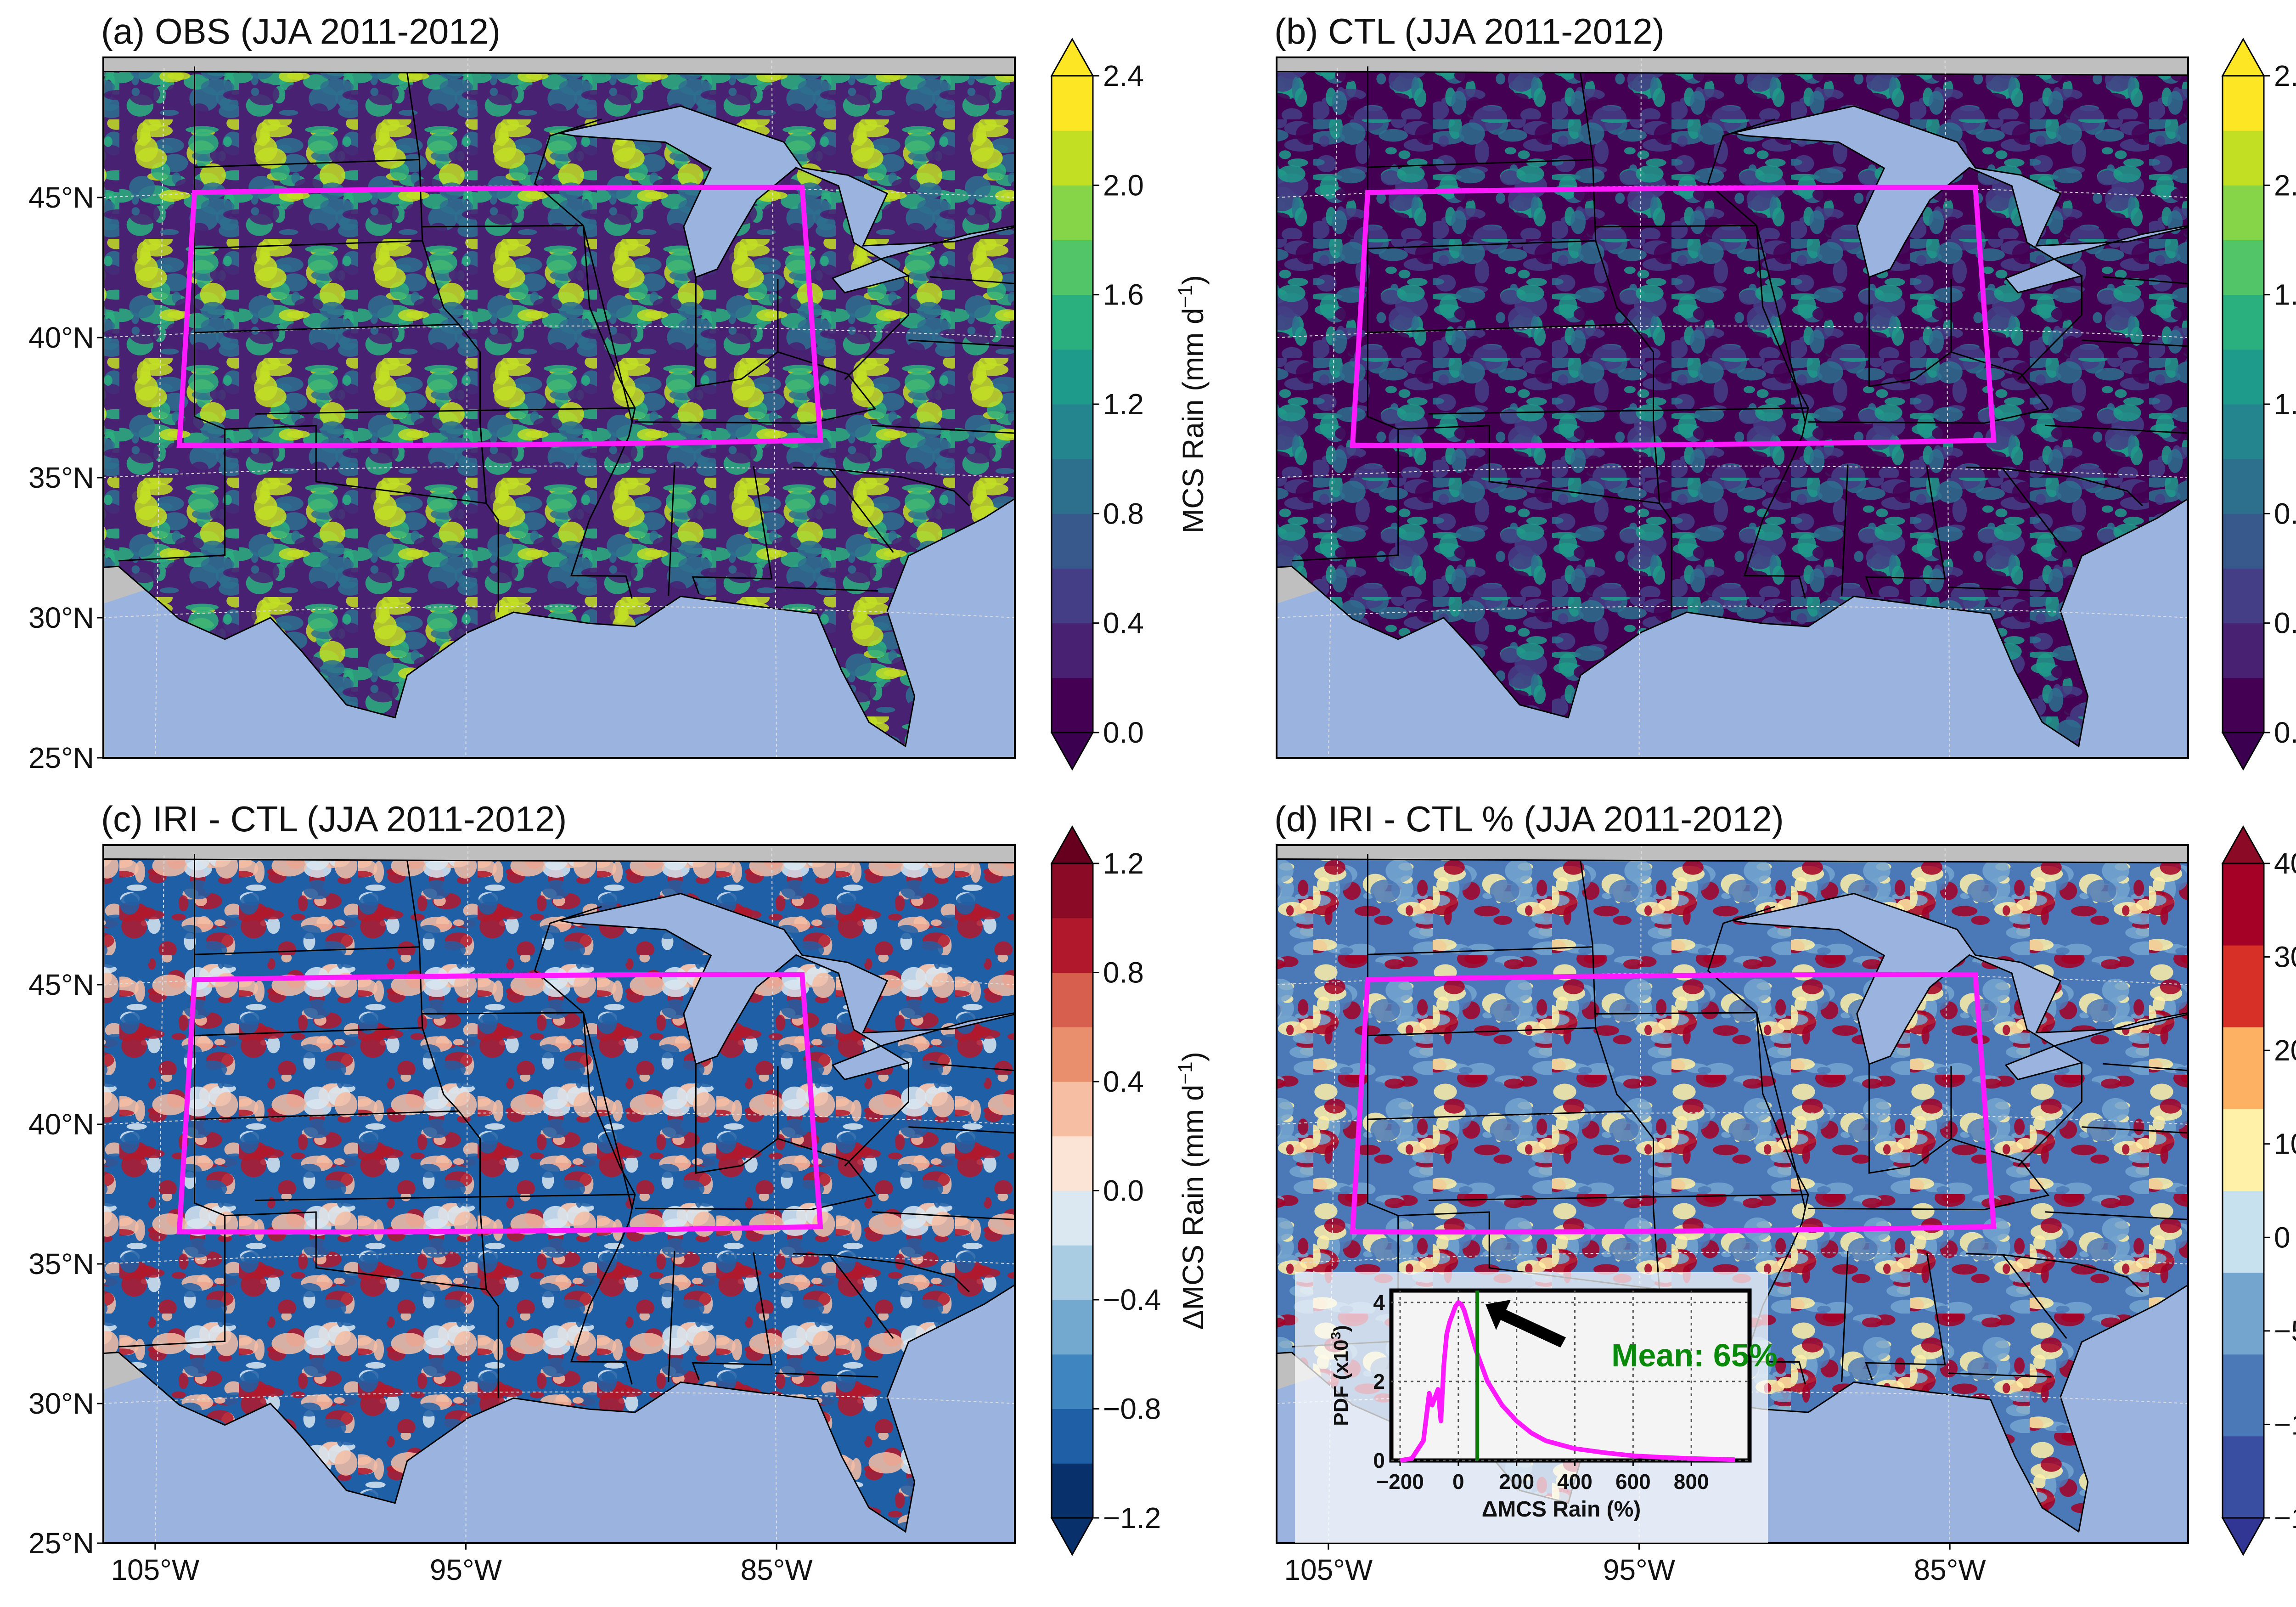 The image size is (2296, 1607). I want to click on colorbar-tick-label: −100, so click(2285, 1424).